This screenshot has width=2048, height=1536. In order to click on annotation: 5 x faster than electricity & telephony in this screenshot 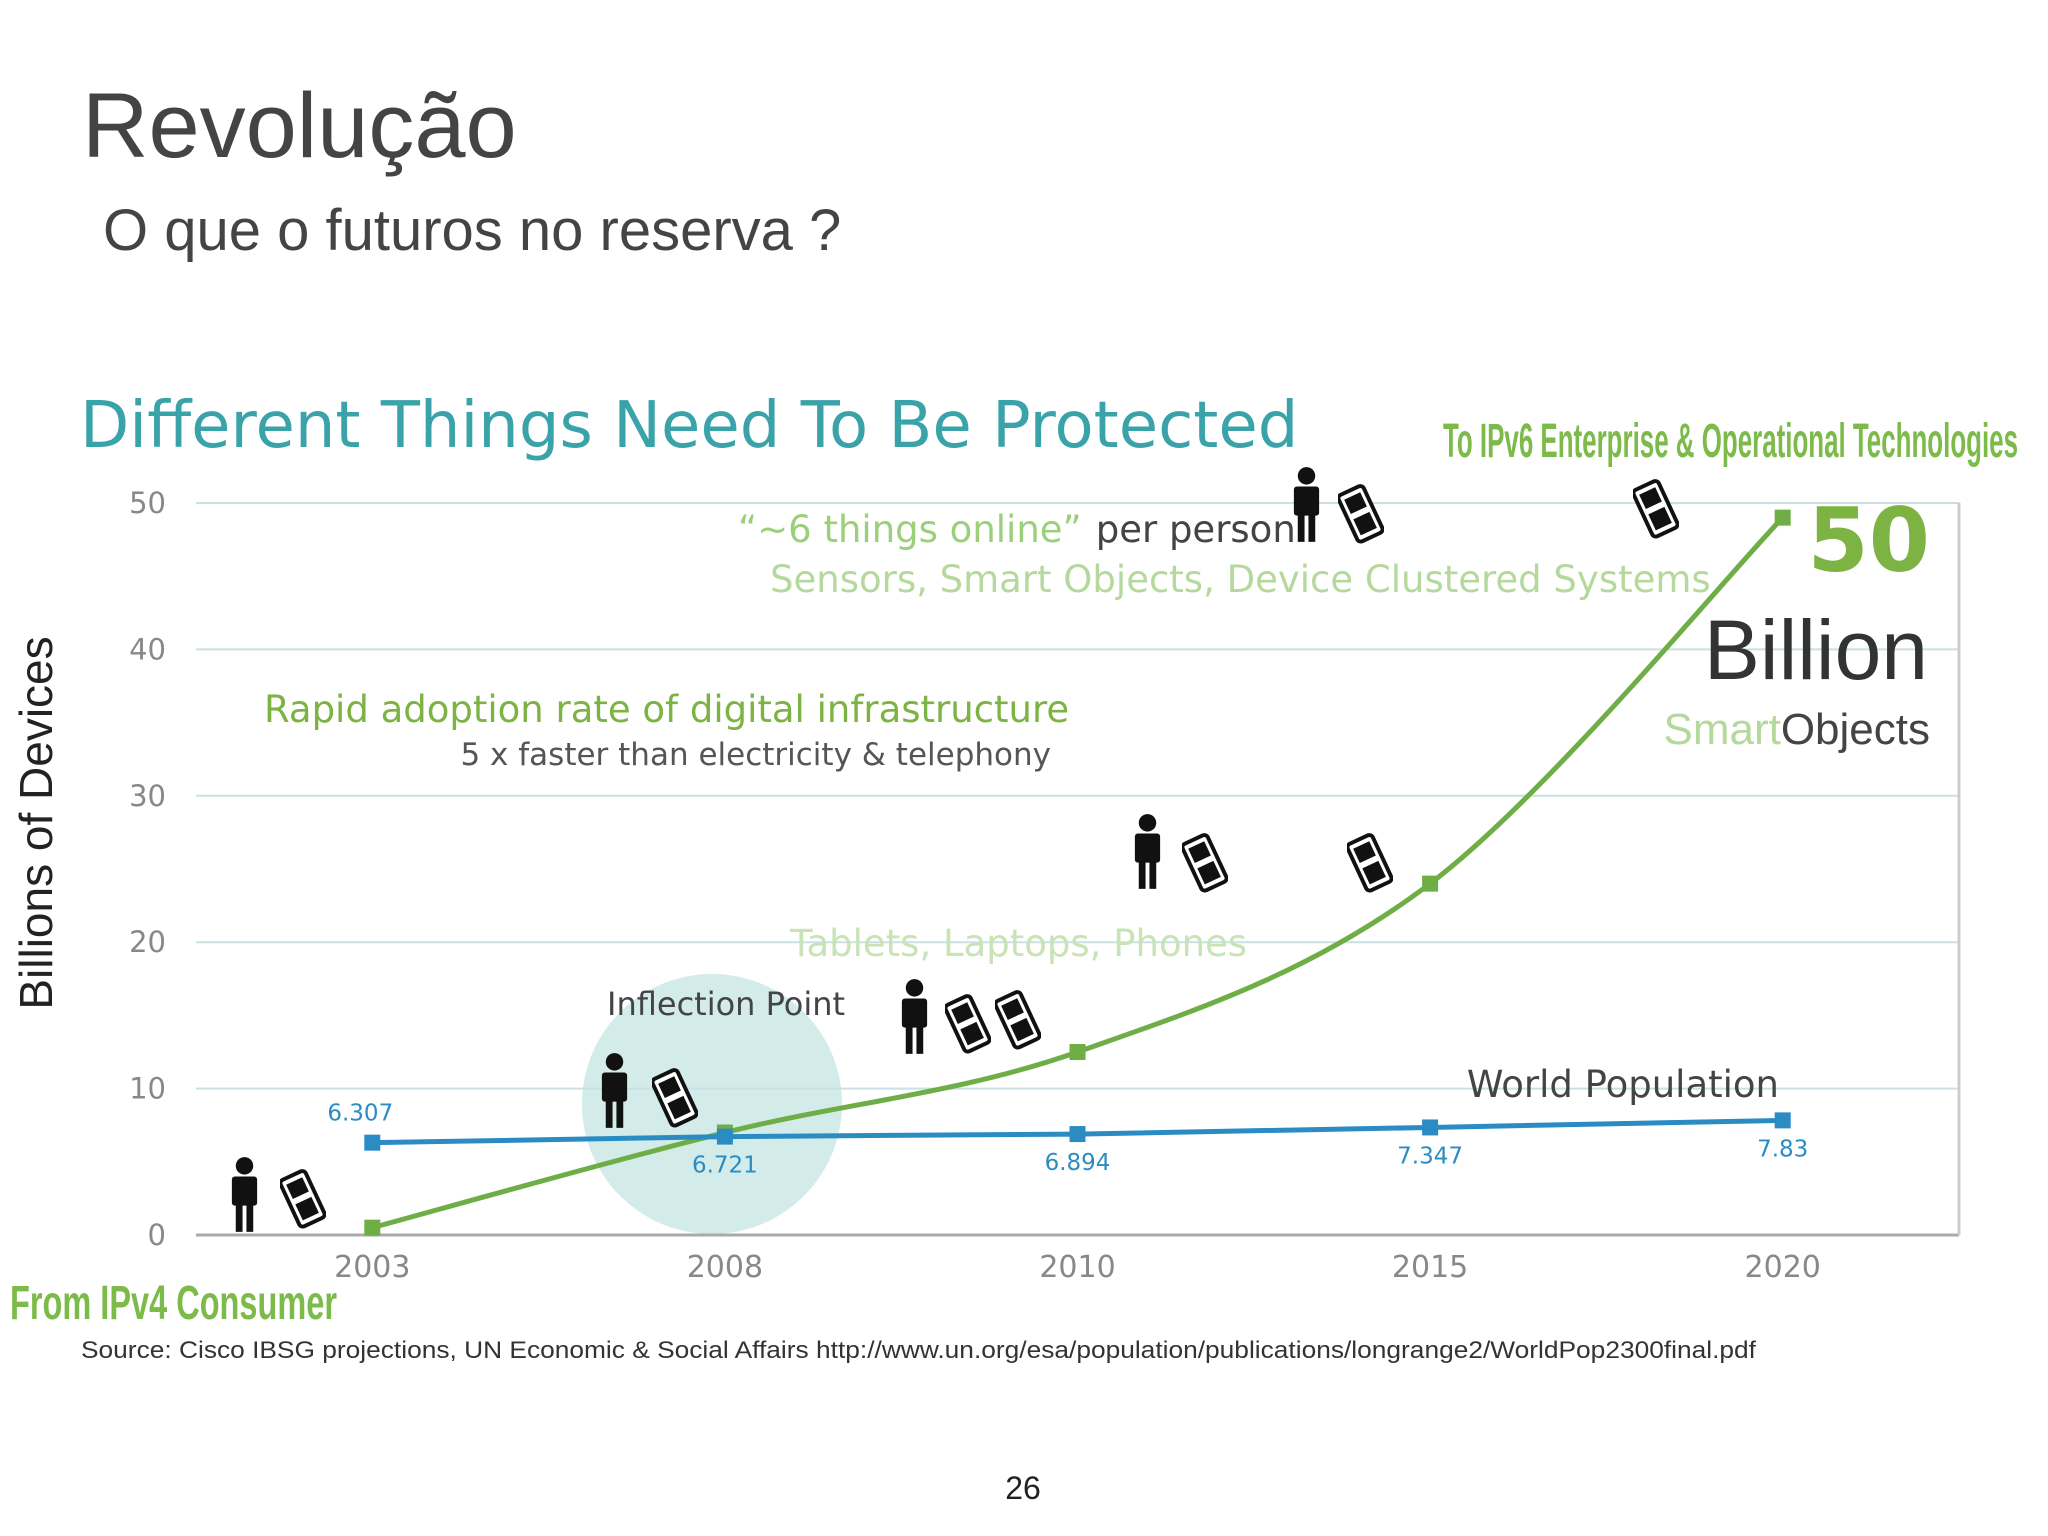, I will do `click(755, 755)`.